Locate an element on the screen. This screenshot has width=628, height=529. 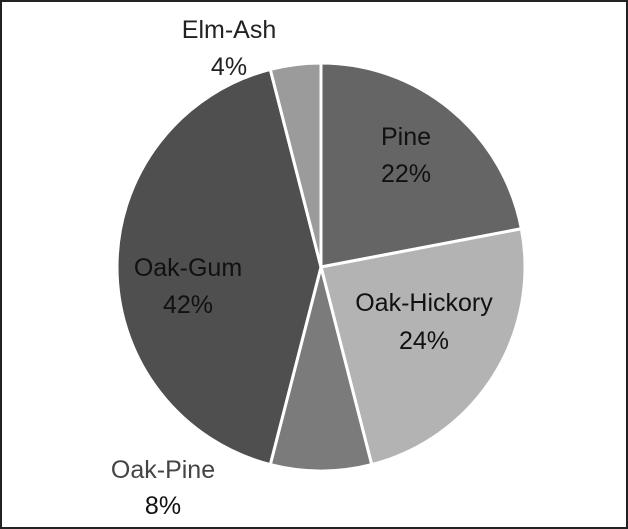
slice-label-oak-hickory-name: Oak-Hickory is located at coordinates (424, 303).